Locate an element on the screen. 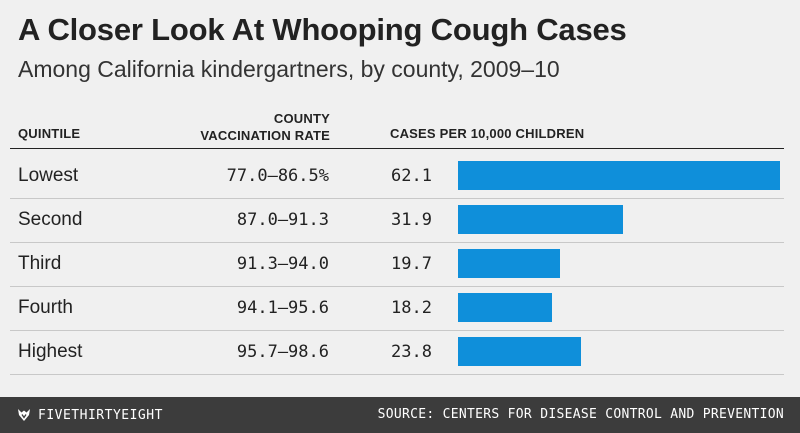 The width and height of the screenshot is (800, 433). column-header-vaccination-rate-line1: COUNTY is located at coordinates (301, 118).